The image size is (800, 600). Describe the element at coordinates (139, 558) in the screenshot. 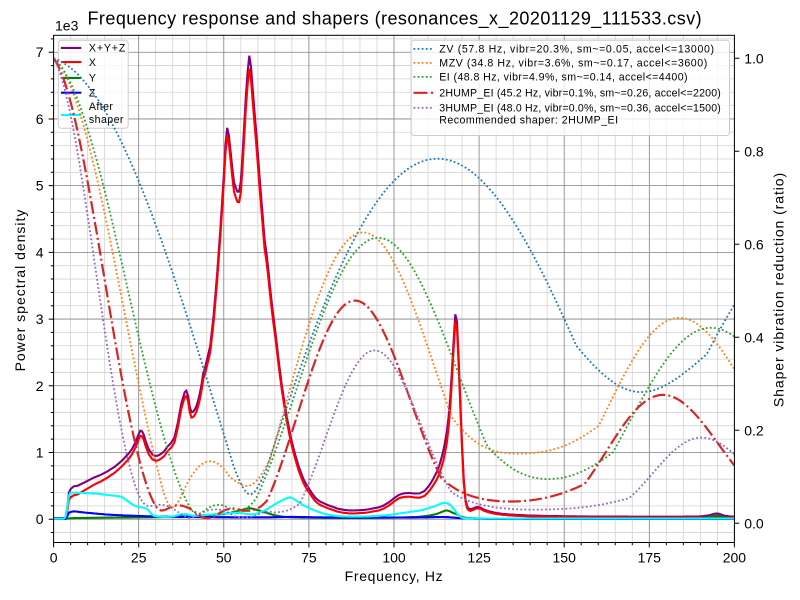

I see `svg-text: 25` at that location.